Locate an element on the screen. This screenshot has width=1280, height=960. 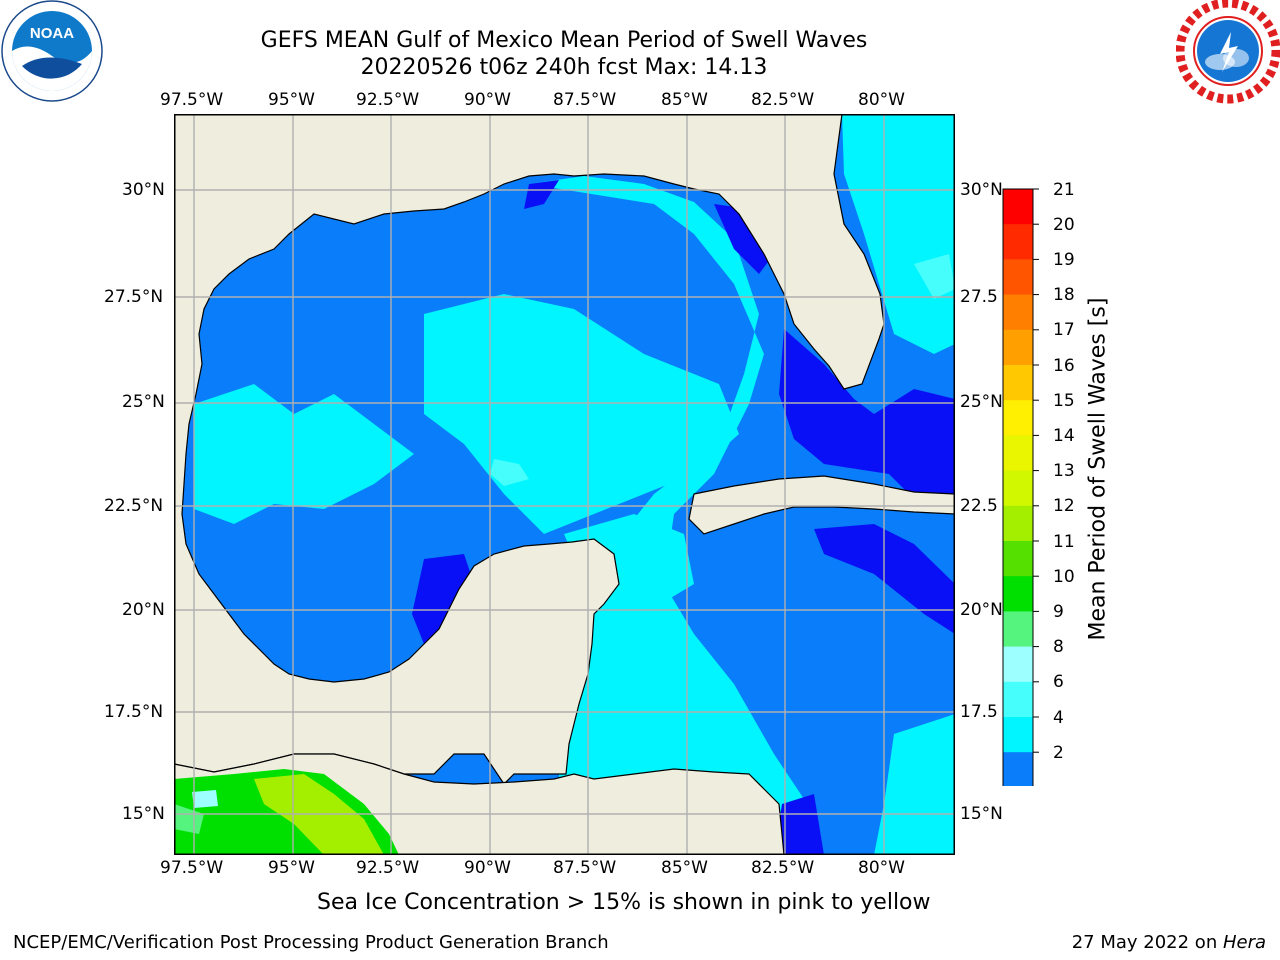
lat-label-left: 27.5°N is located at coordinates (134, 297).